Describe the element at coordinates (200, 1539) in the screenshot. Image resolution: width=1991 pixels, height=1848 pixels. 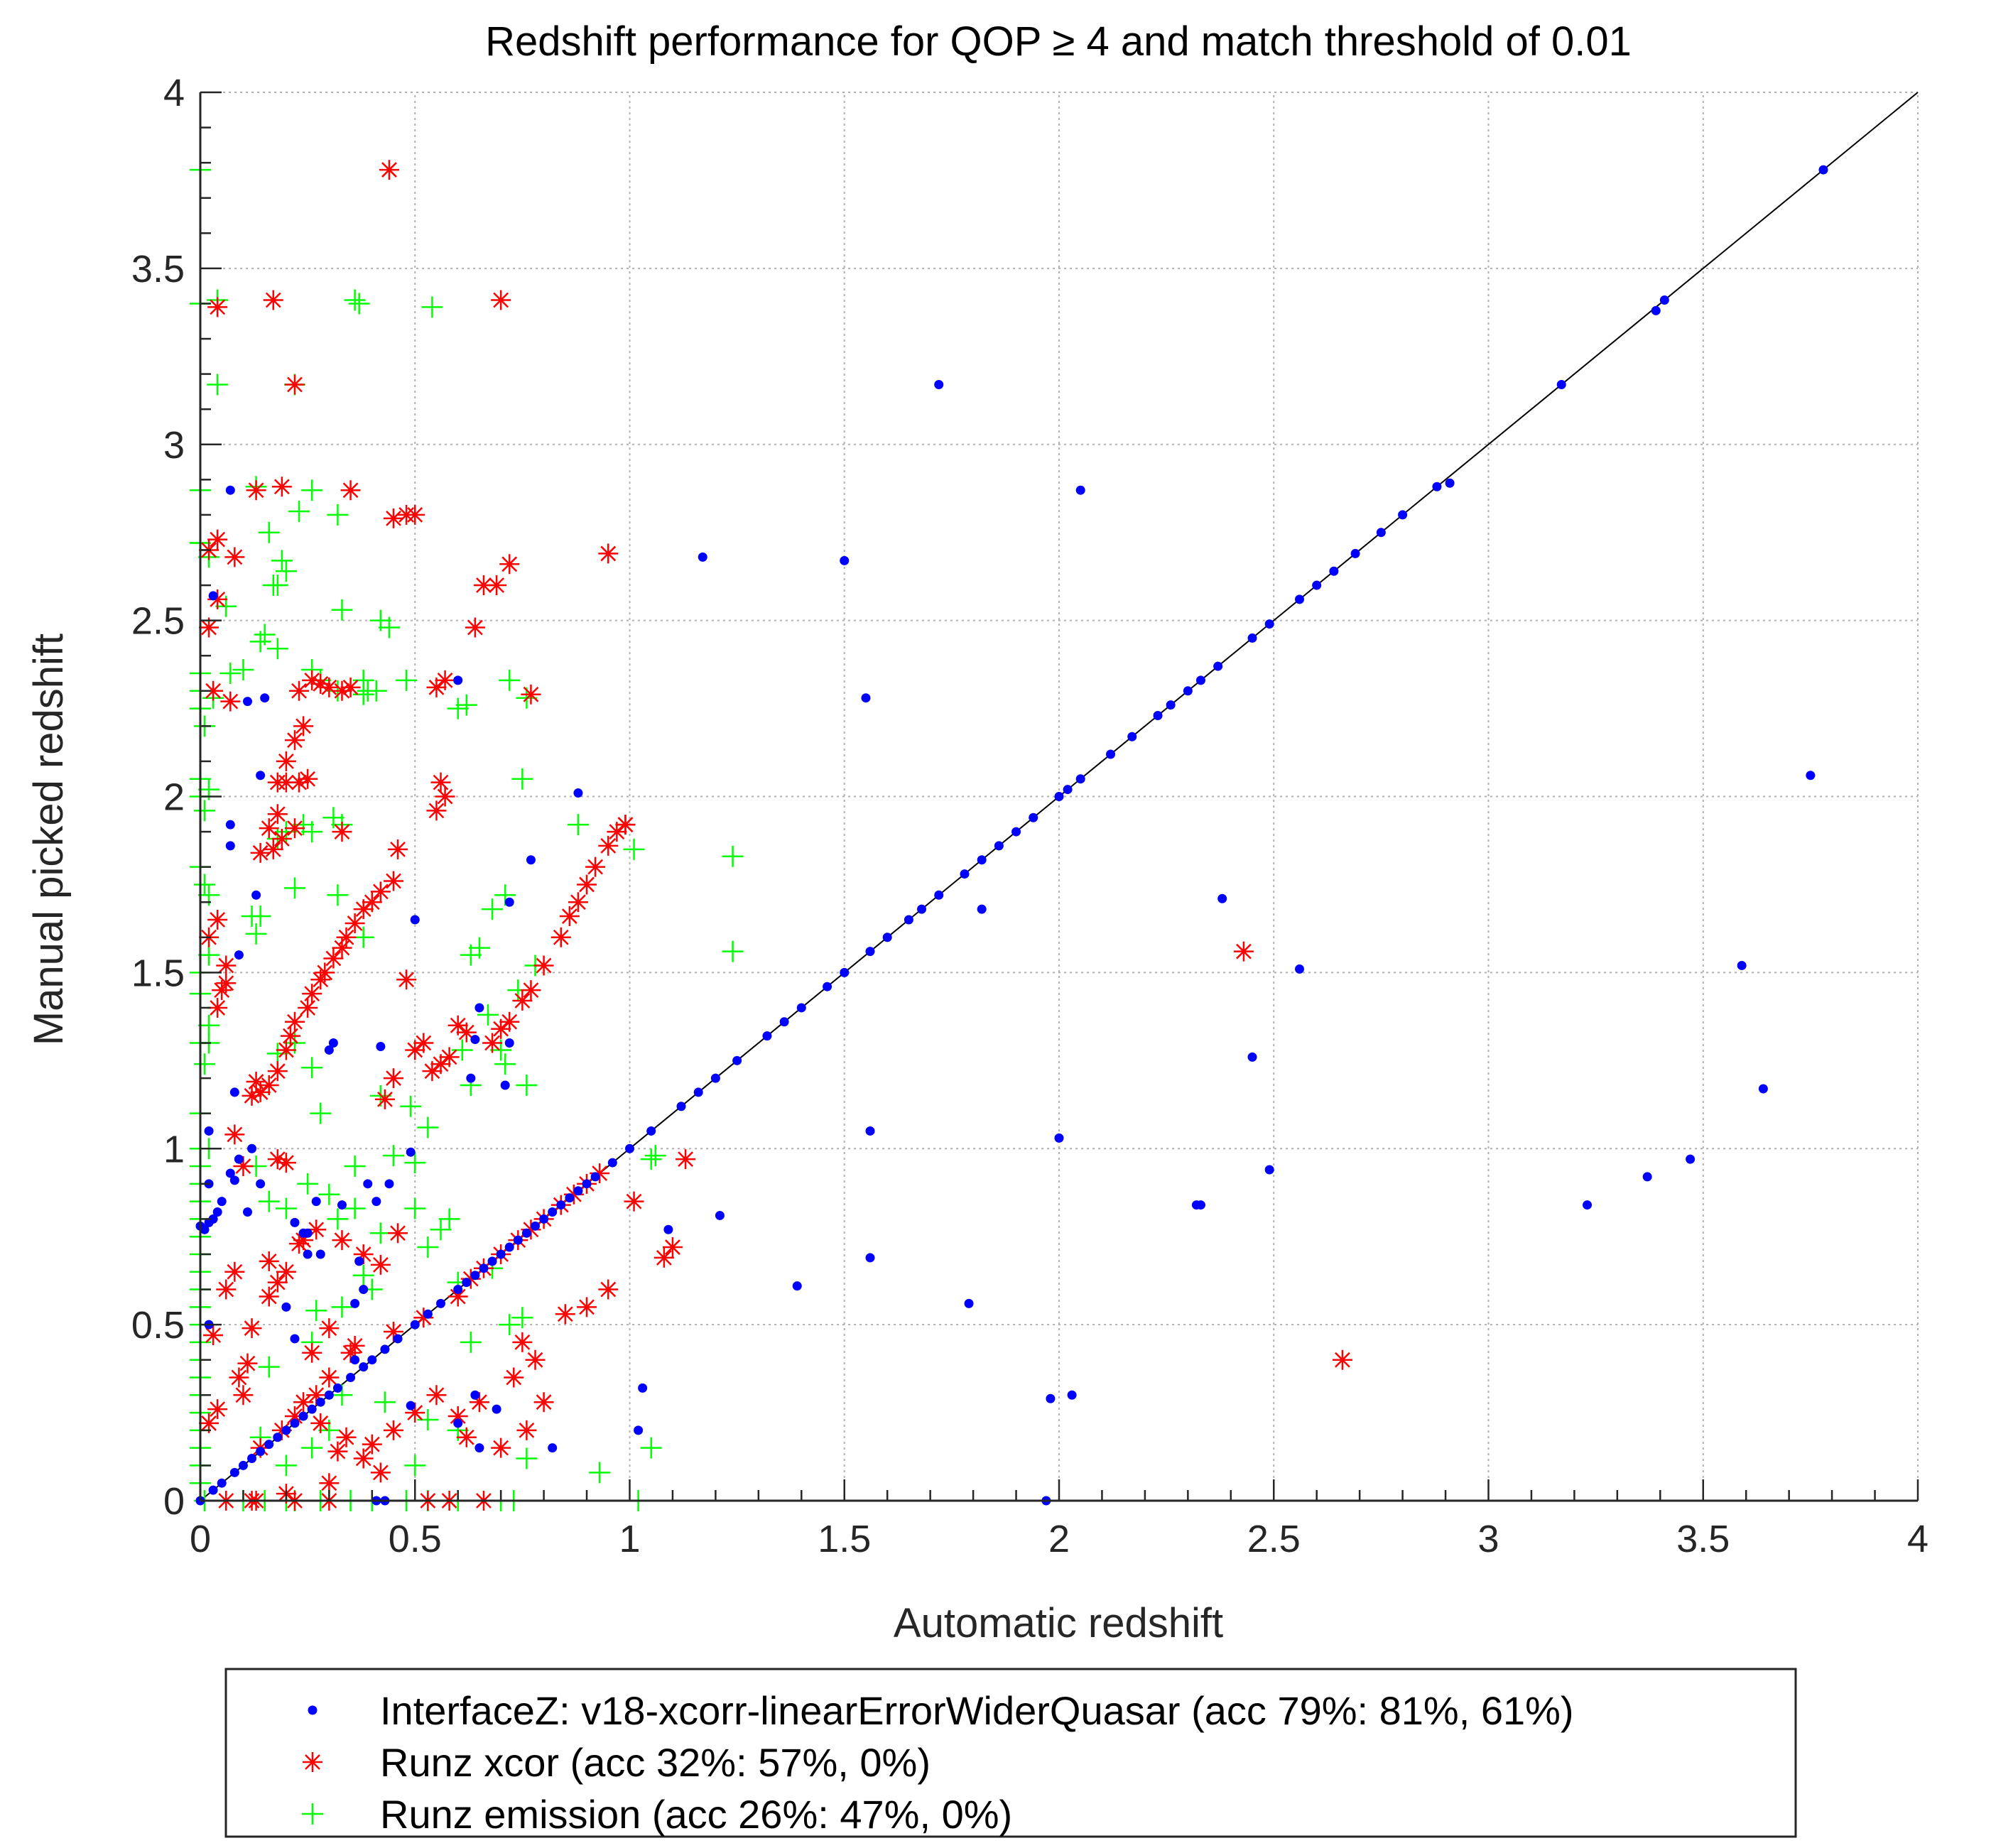
I see `x-tick-label: 0` at that location.